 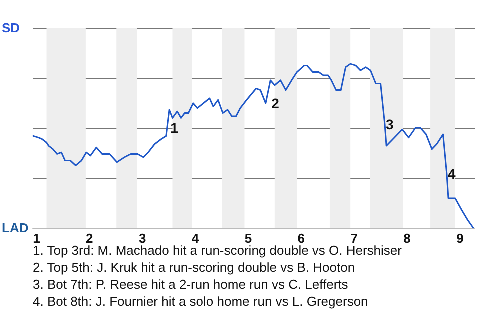 I want to click on x-tick-label: 3, so click(x=142, y=238).